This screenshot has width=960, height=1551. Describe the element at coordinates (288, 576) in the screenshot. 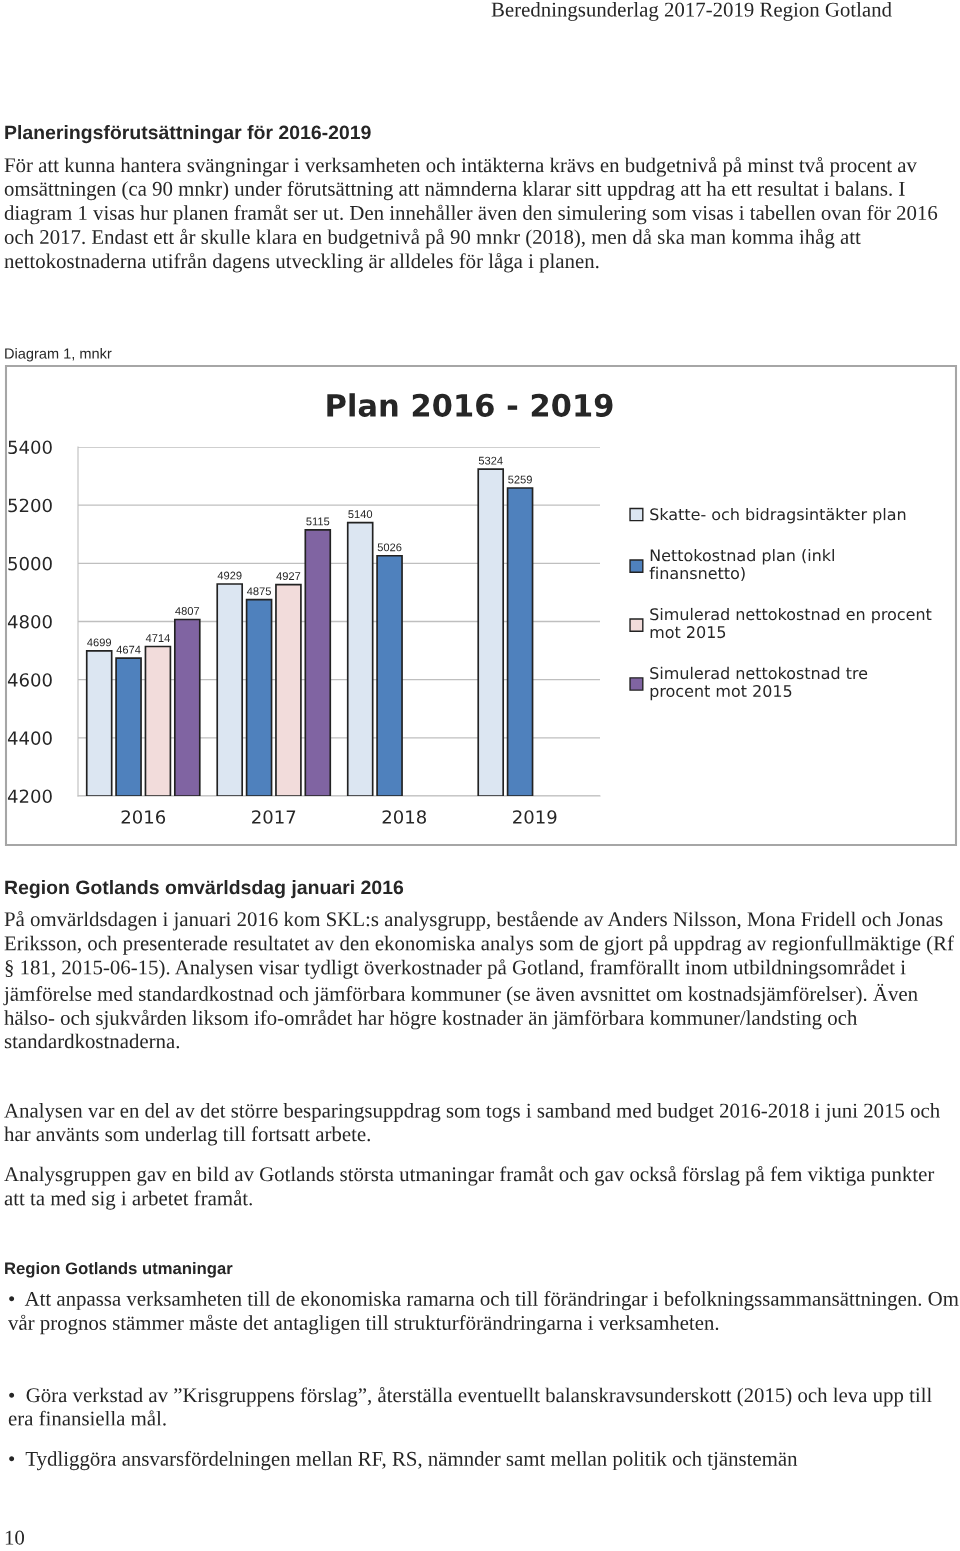

I see `data-label: 4927` at that location.